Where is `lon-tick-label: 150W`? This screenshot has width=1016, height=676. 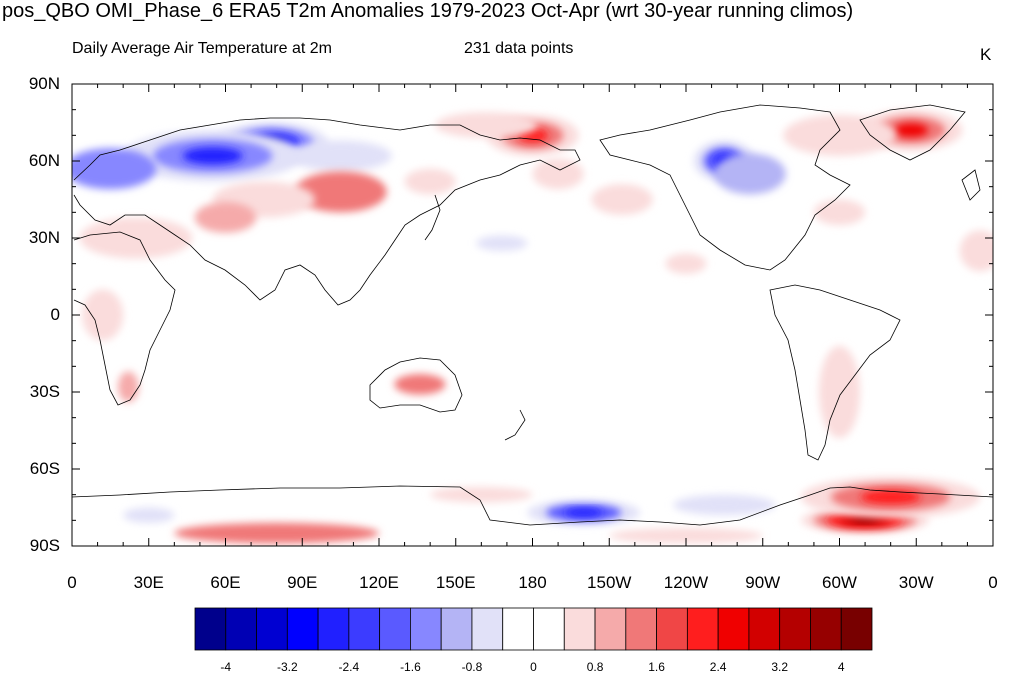
lon-tick-label: 150W is located at coordinates (609, 582).